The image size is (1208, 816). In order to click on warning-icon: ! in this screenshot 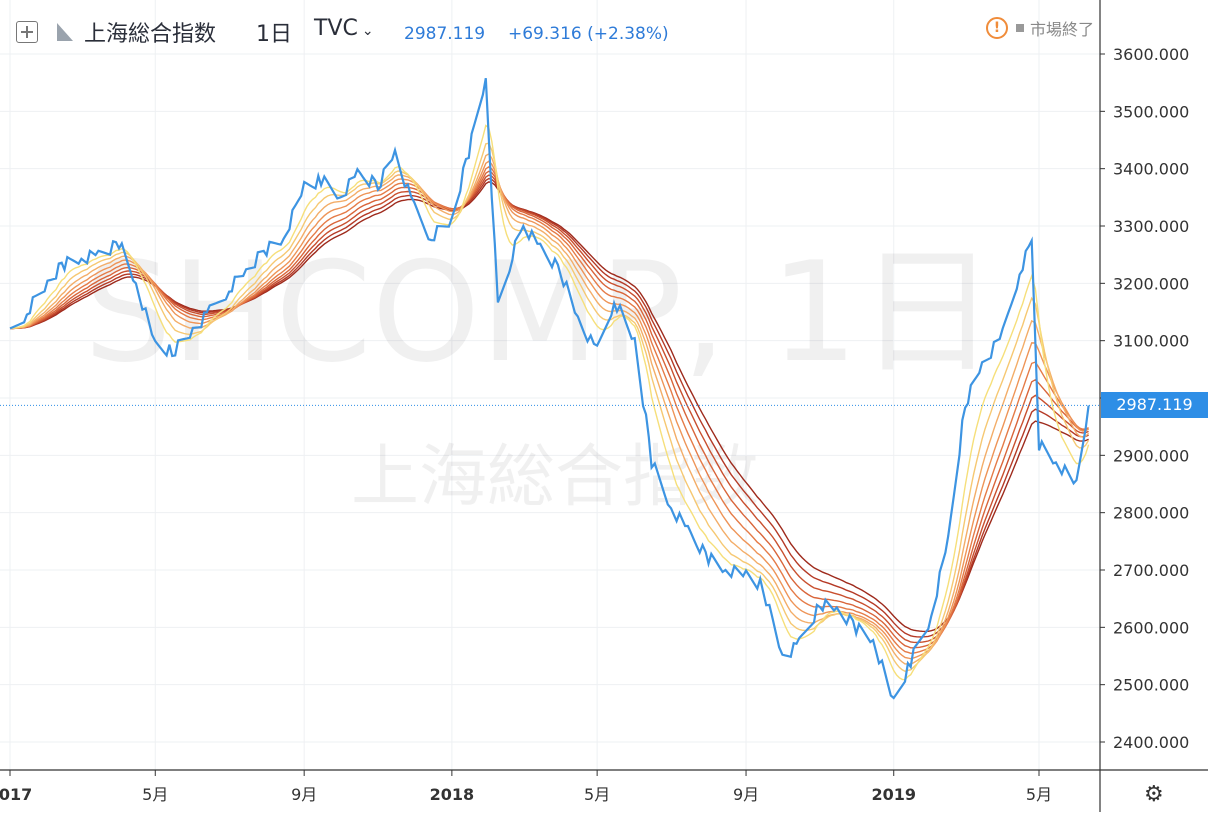, I will do `click(996, 28)`.